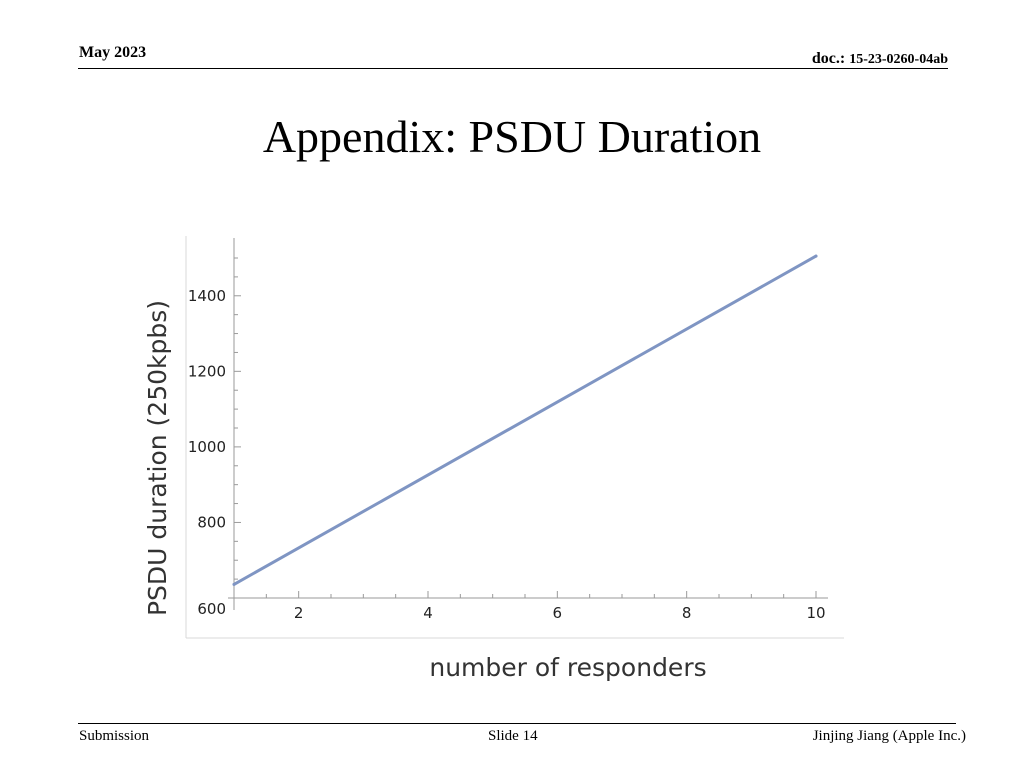 This screenshot has width=1024, height=768. What do you see at coordinates (211, 609) in the screenshot?
I see `y-tick-label: 600` at bounding box center [211, 609].